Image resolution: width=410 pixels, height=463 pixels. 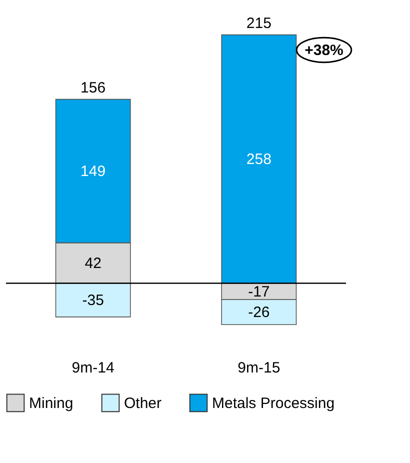 I want to click on legend-label: Other, so click(x=143, y=403).